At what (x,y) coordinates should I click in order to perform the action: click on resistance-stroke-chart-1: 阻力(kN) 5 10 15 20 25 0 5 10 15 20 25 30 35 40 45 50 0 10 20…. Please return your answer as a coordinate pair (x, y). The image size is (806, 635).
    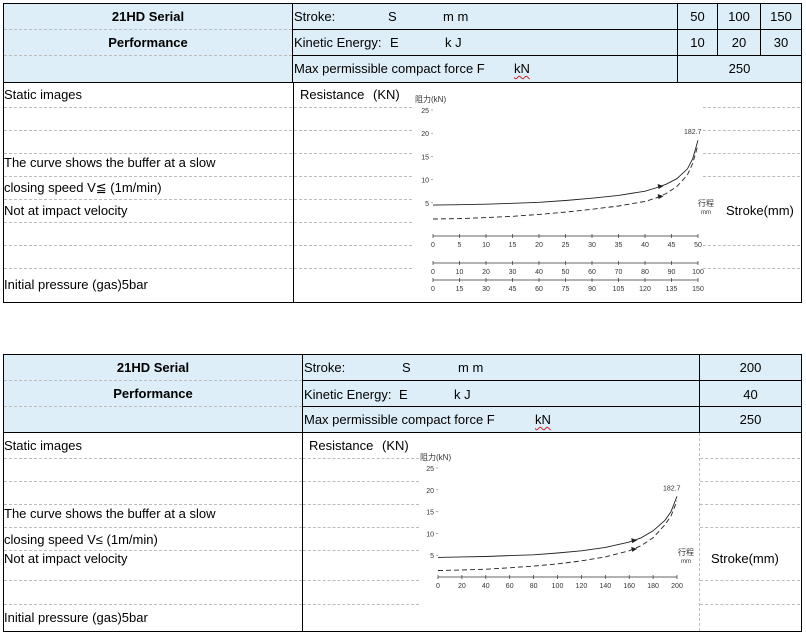
    Looking at the image, I should click on (564, 193).